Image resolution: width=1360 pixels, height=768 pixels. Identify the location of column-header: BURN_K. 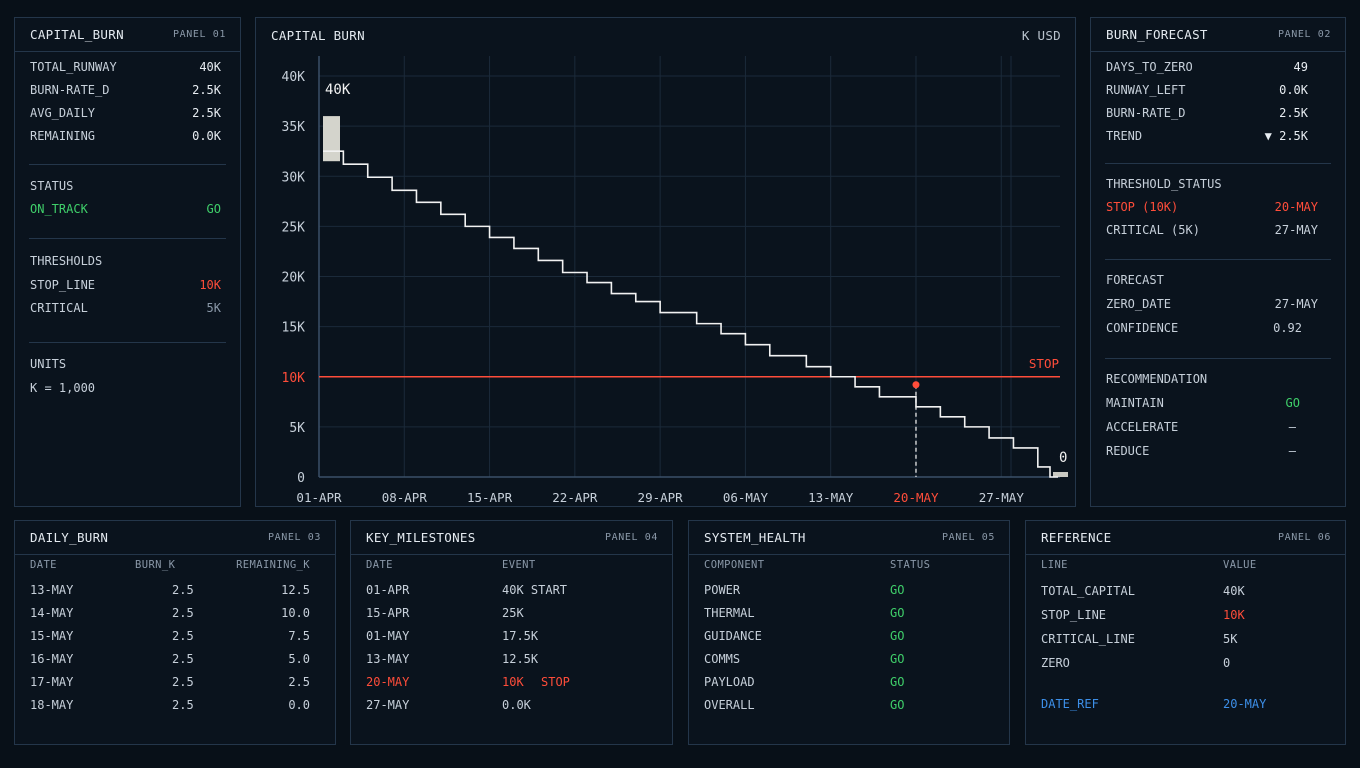
(155, 565).